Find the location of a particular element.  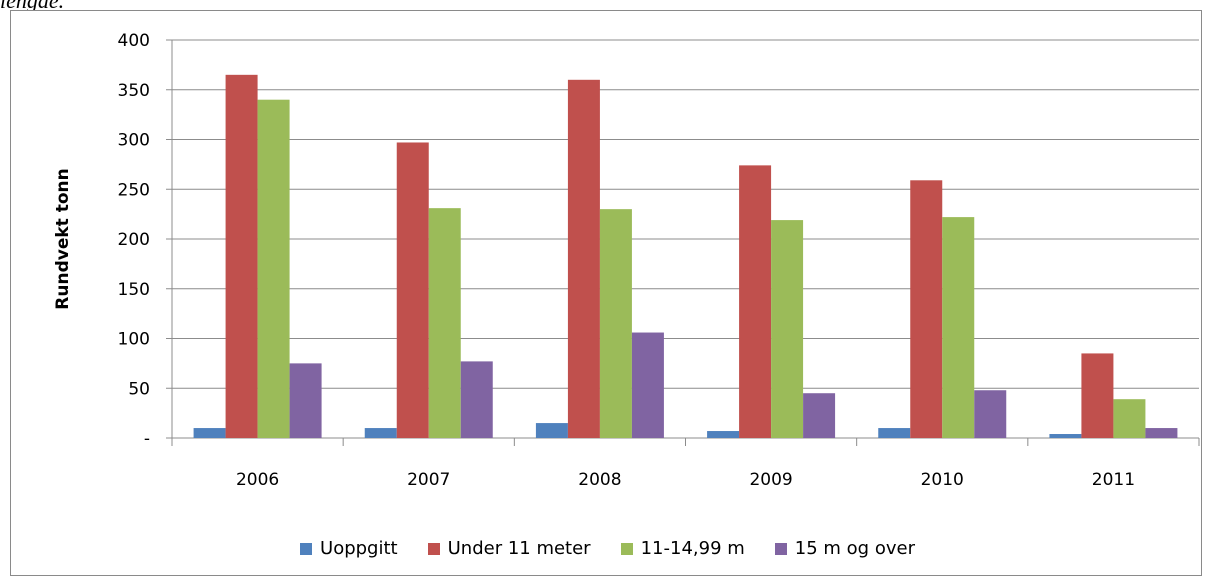

y-tick-label: 50 is located at coordinates (139, 389).